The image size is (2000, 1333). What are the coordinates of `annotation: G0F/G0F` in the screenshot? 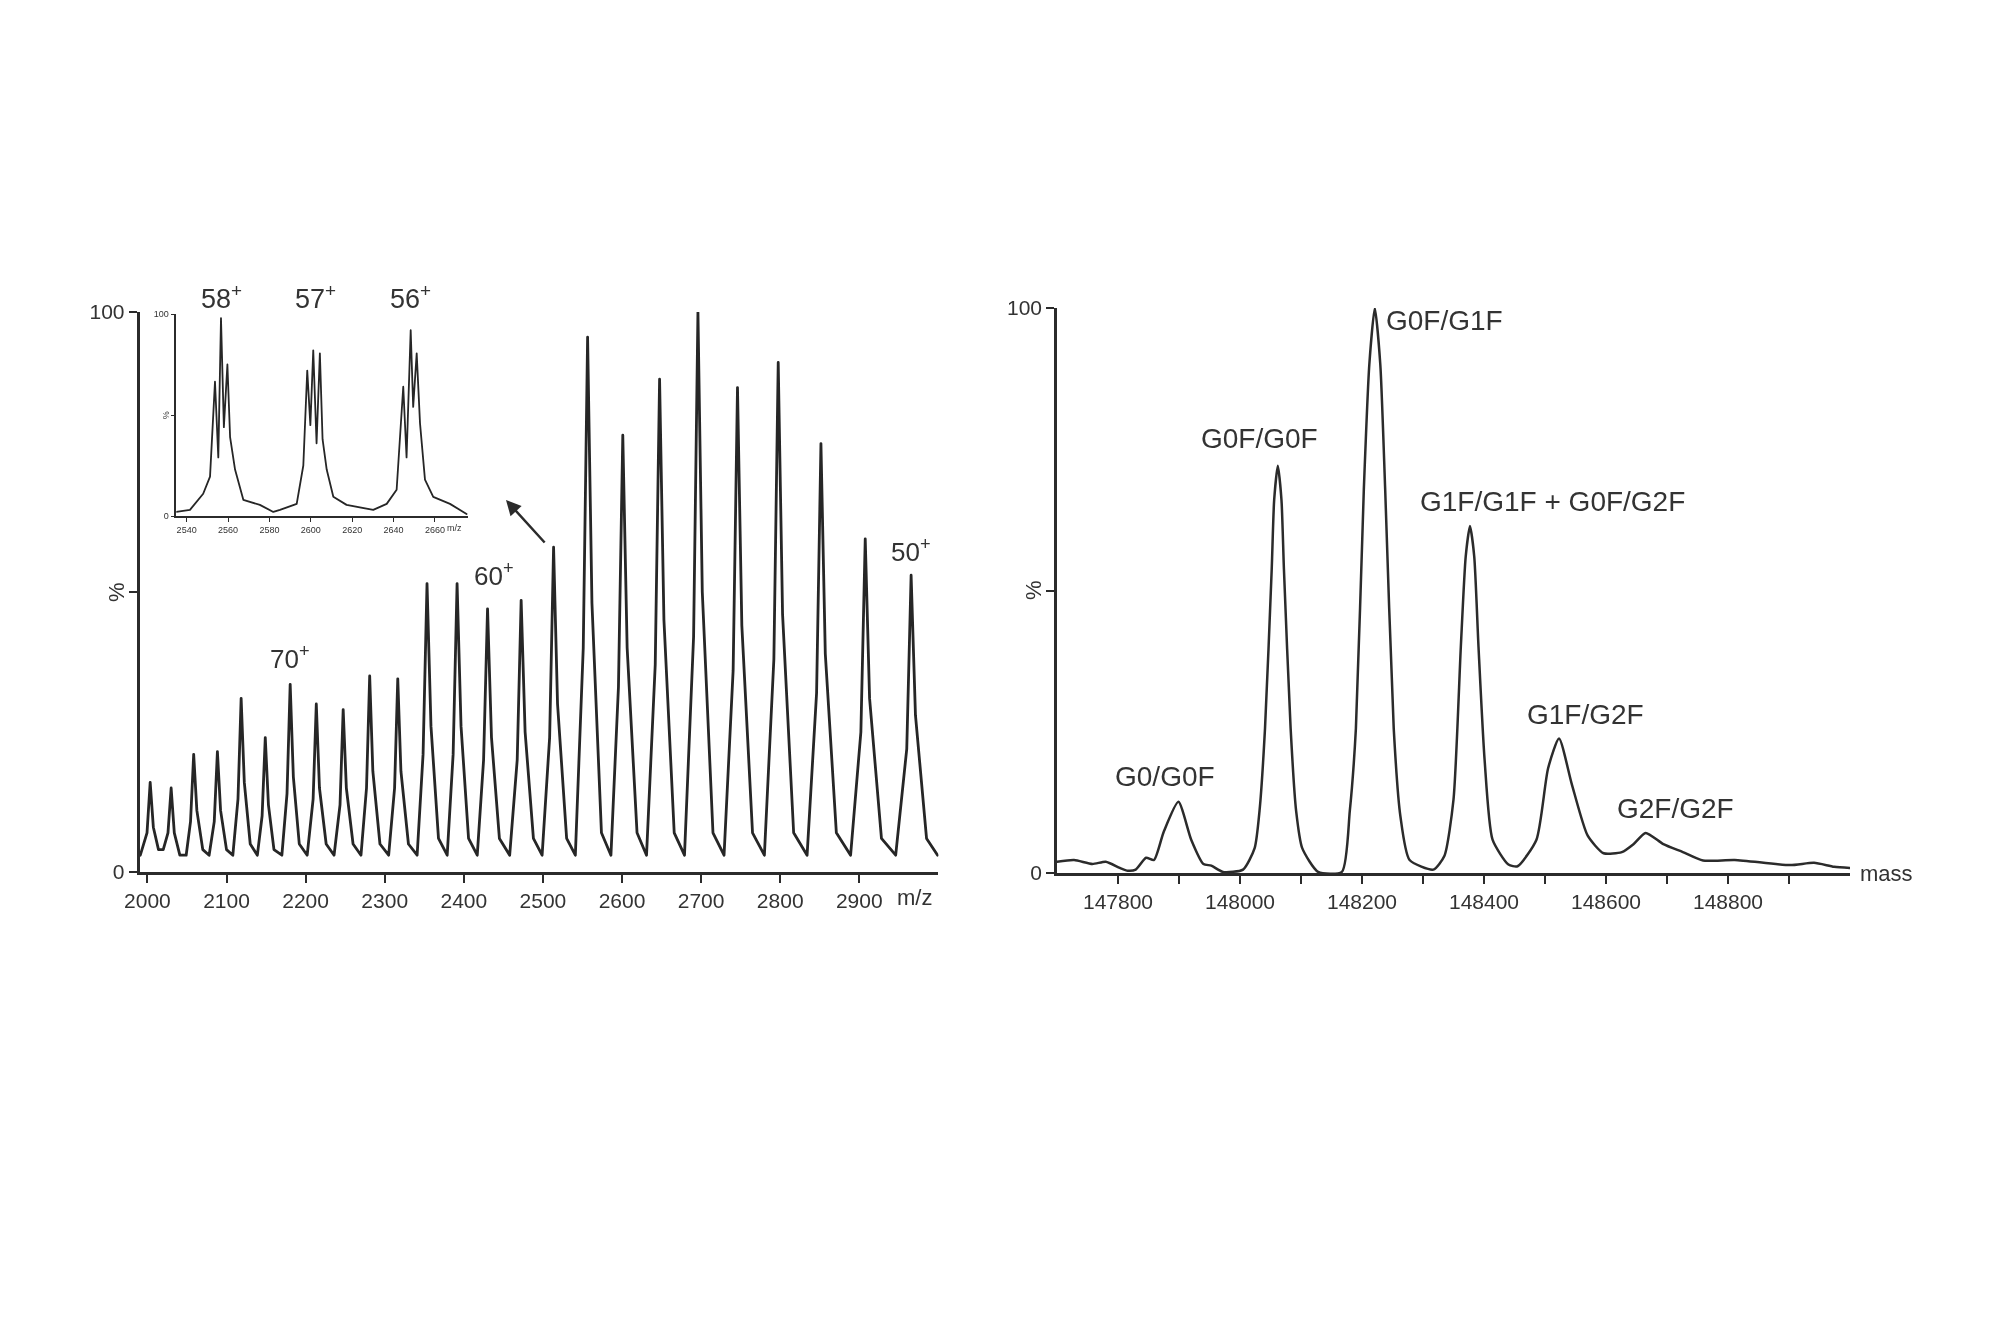 It's located at (1259, 438).